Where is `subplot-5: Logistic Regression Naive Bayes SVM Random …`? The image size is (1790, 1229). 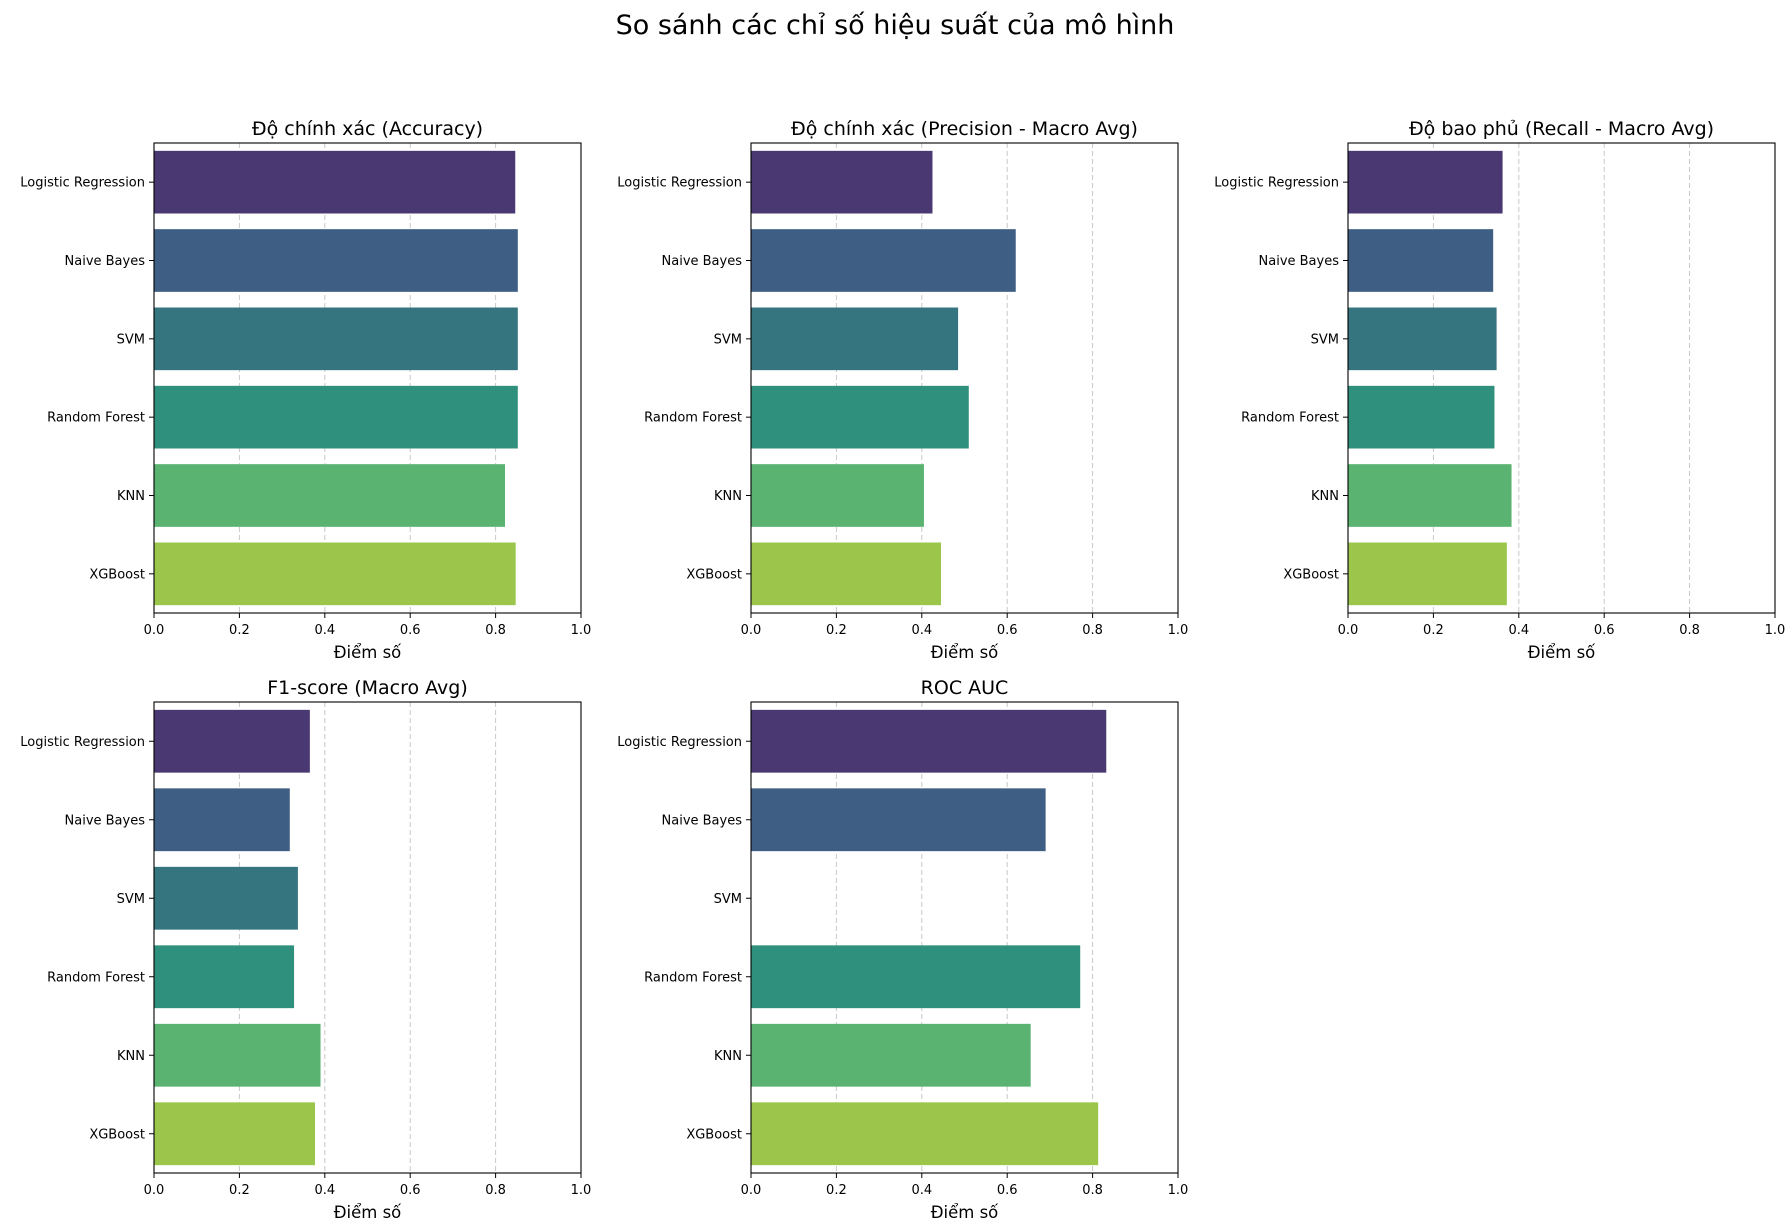
subplot-5: Logistic Regression Naive Bayes SVM Random … is located at coordinates (902, 949).